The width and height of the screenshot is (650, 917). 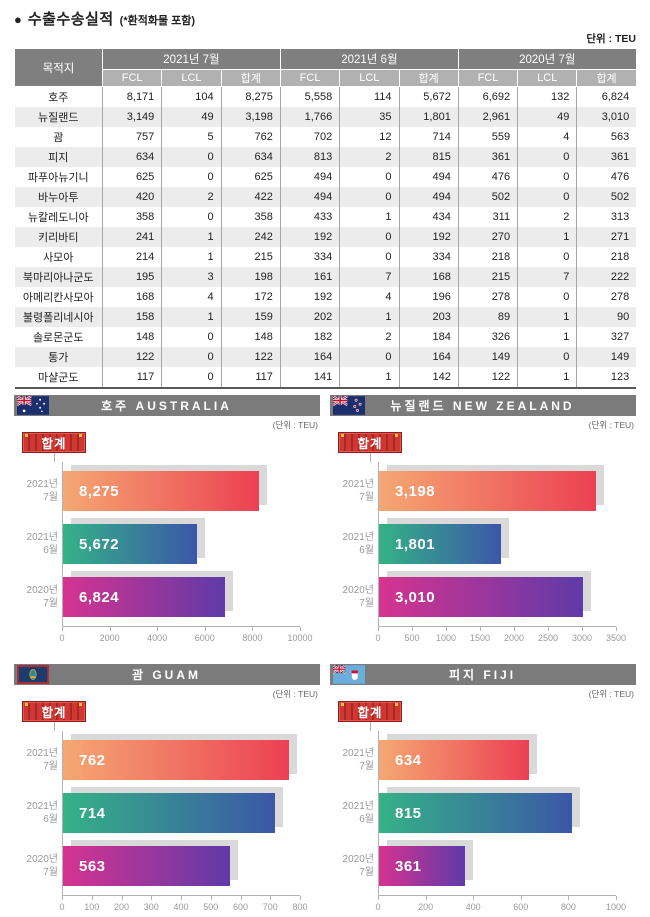 I want to click on value-cell: 625, so click(x=132, y=177).